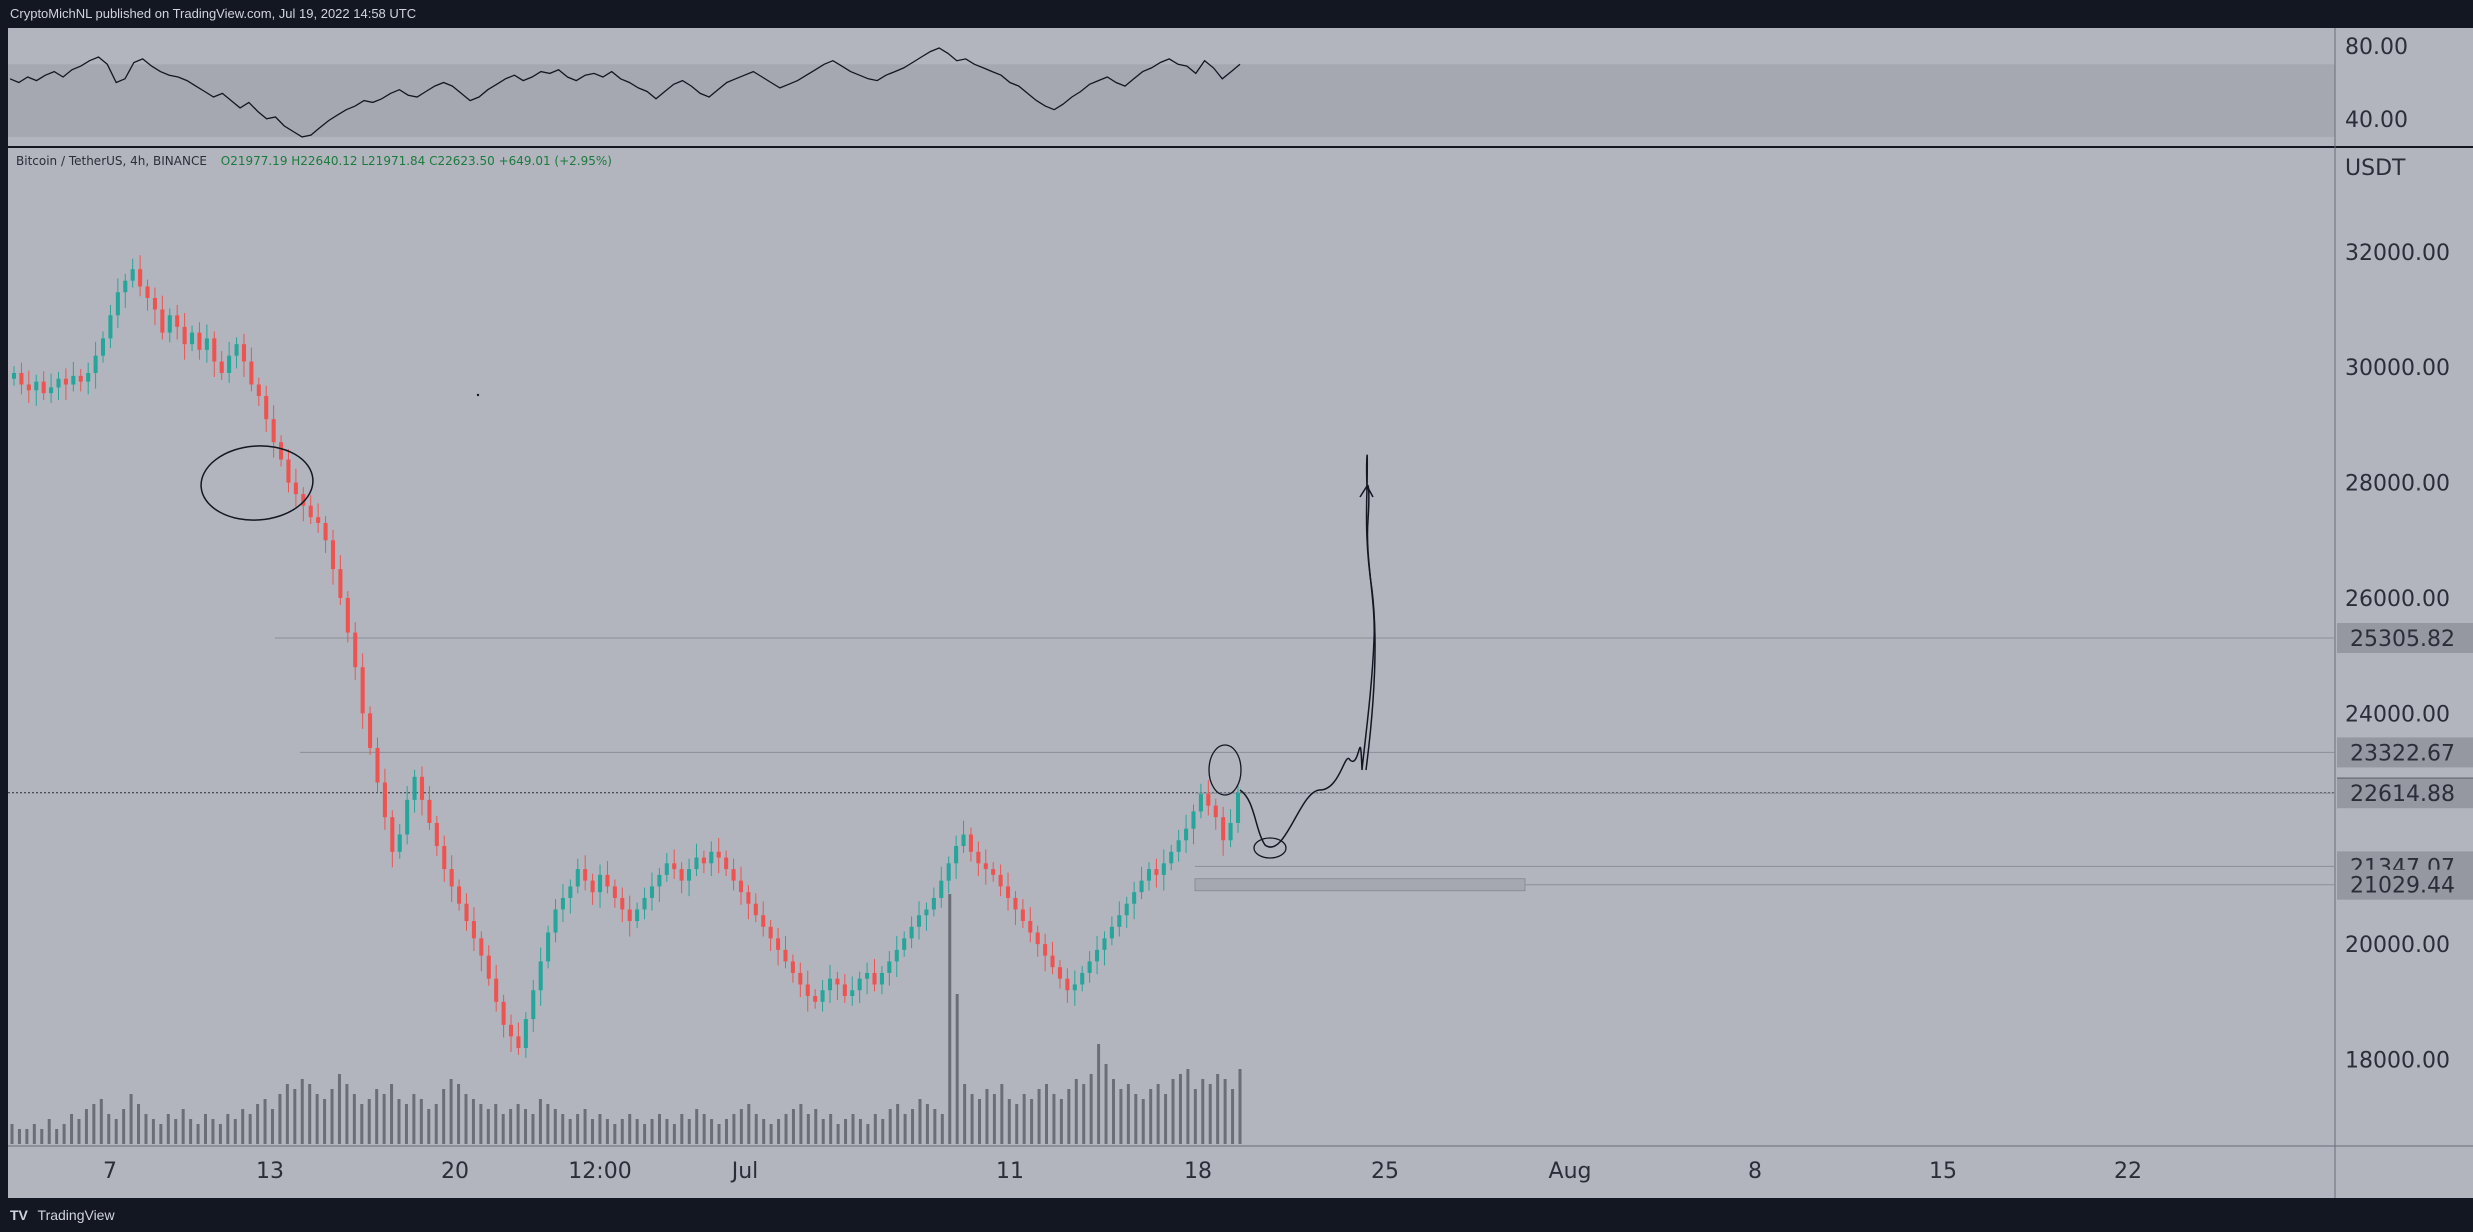 The image size is (2473, 1232). I want to click on circle-annotation-breakdown, so click(257, 483).